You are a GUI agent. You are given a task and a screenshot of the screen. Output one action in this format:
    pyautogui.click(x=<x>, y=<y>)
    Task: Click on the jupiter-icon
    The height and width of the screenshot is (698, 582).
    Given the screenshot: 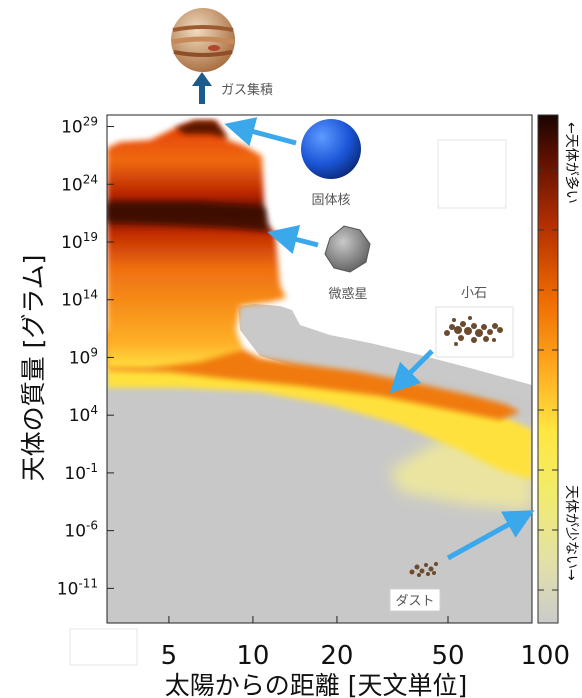 What is the action you would take?
    pyautogui.click(x=203, y=40)
    